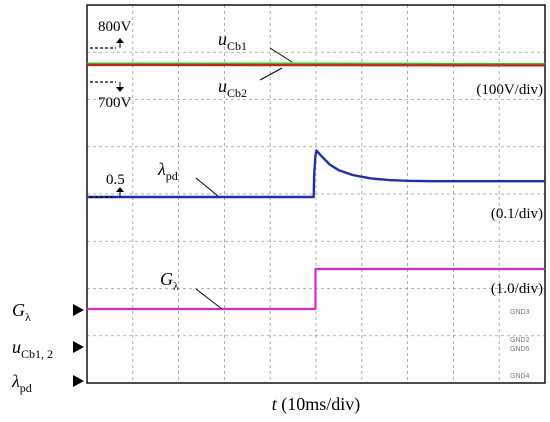  What do you see at coordinates (18, 310) in the screenshot?
I see `marker-g-main: G` at bounding box center [18, 310].